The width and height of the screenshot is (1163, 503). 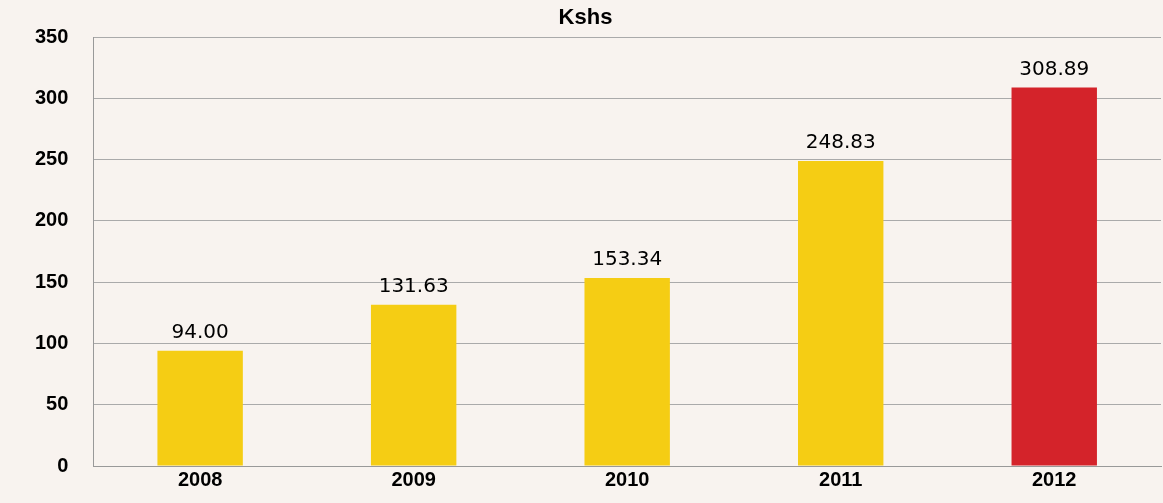 I want to click on data-label: 94.00, so click(x=200, y=330).